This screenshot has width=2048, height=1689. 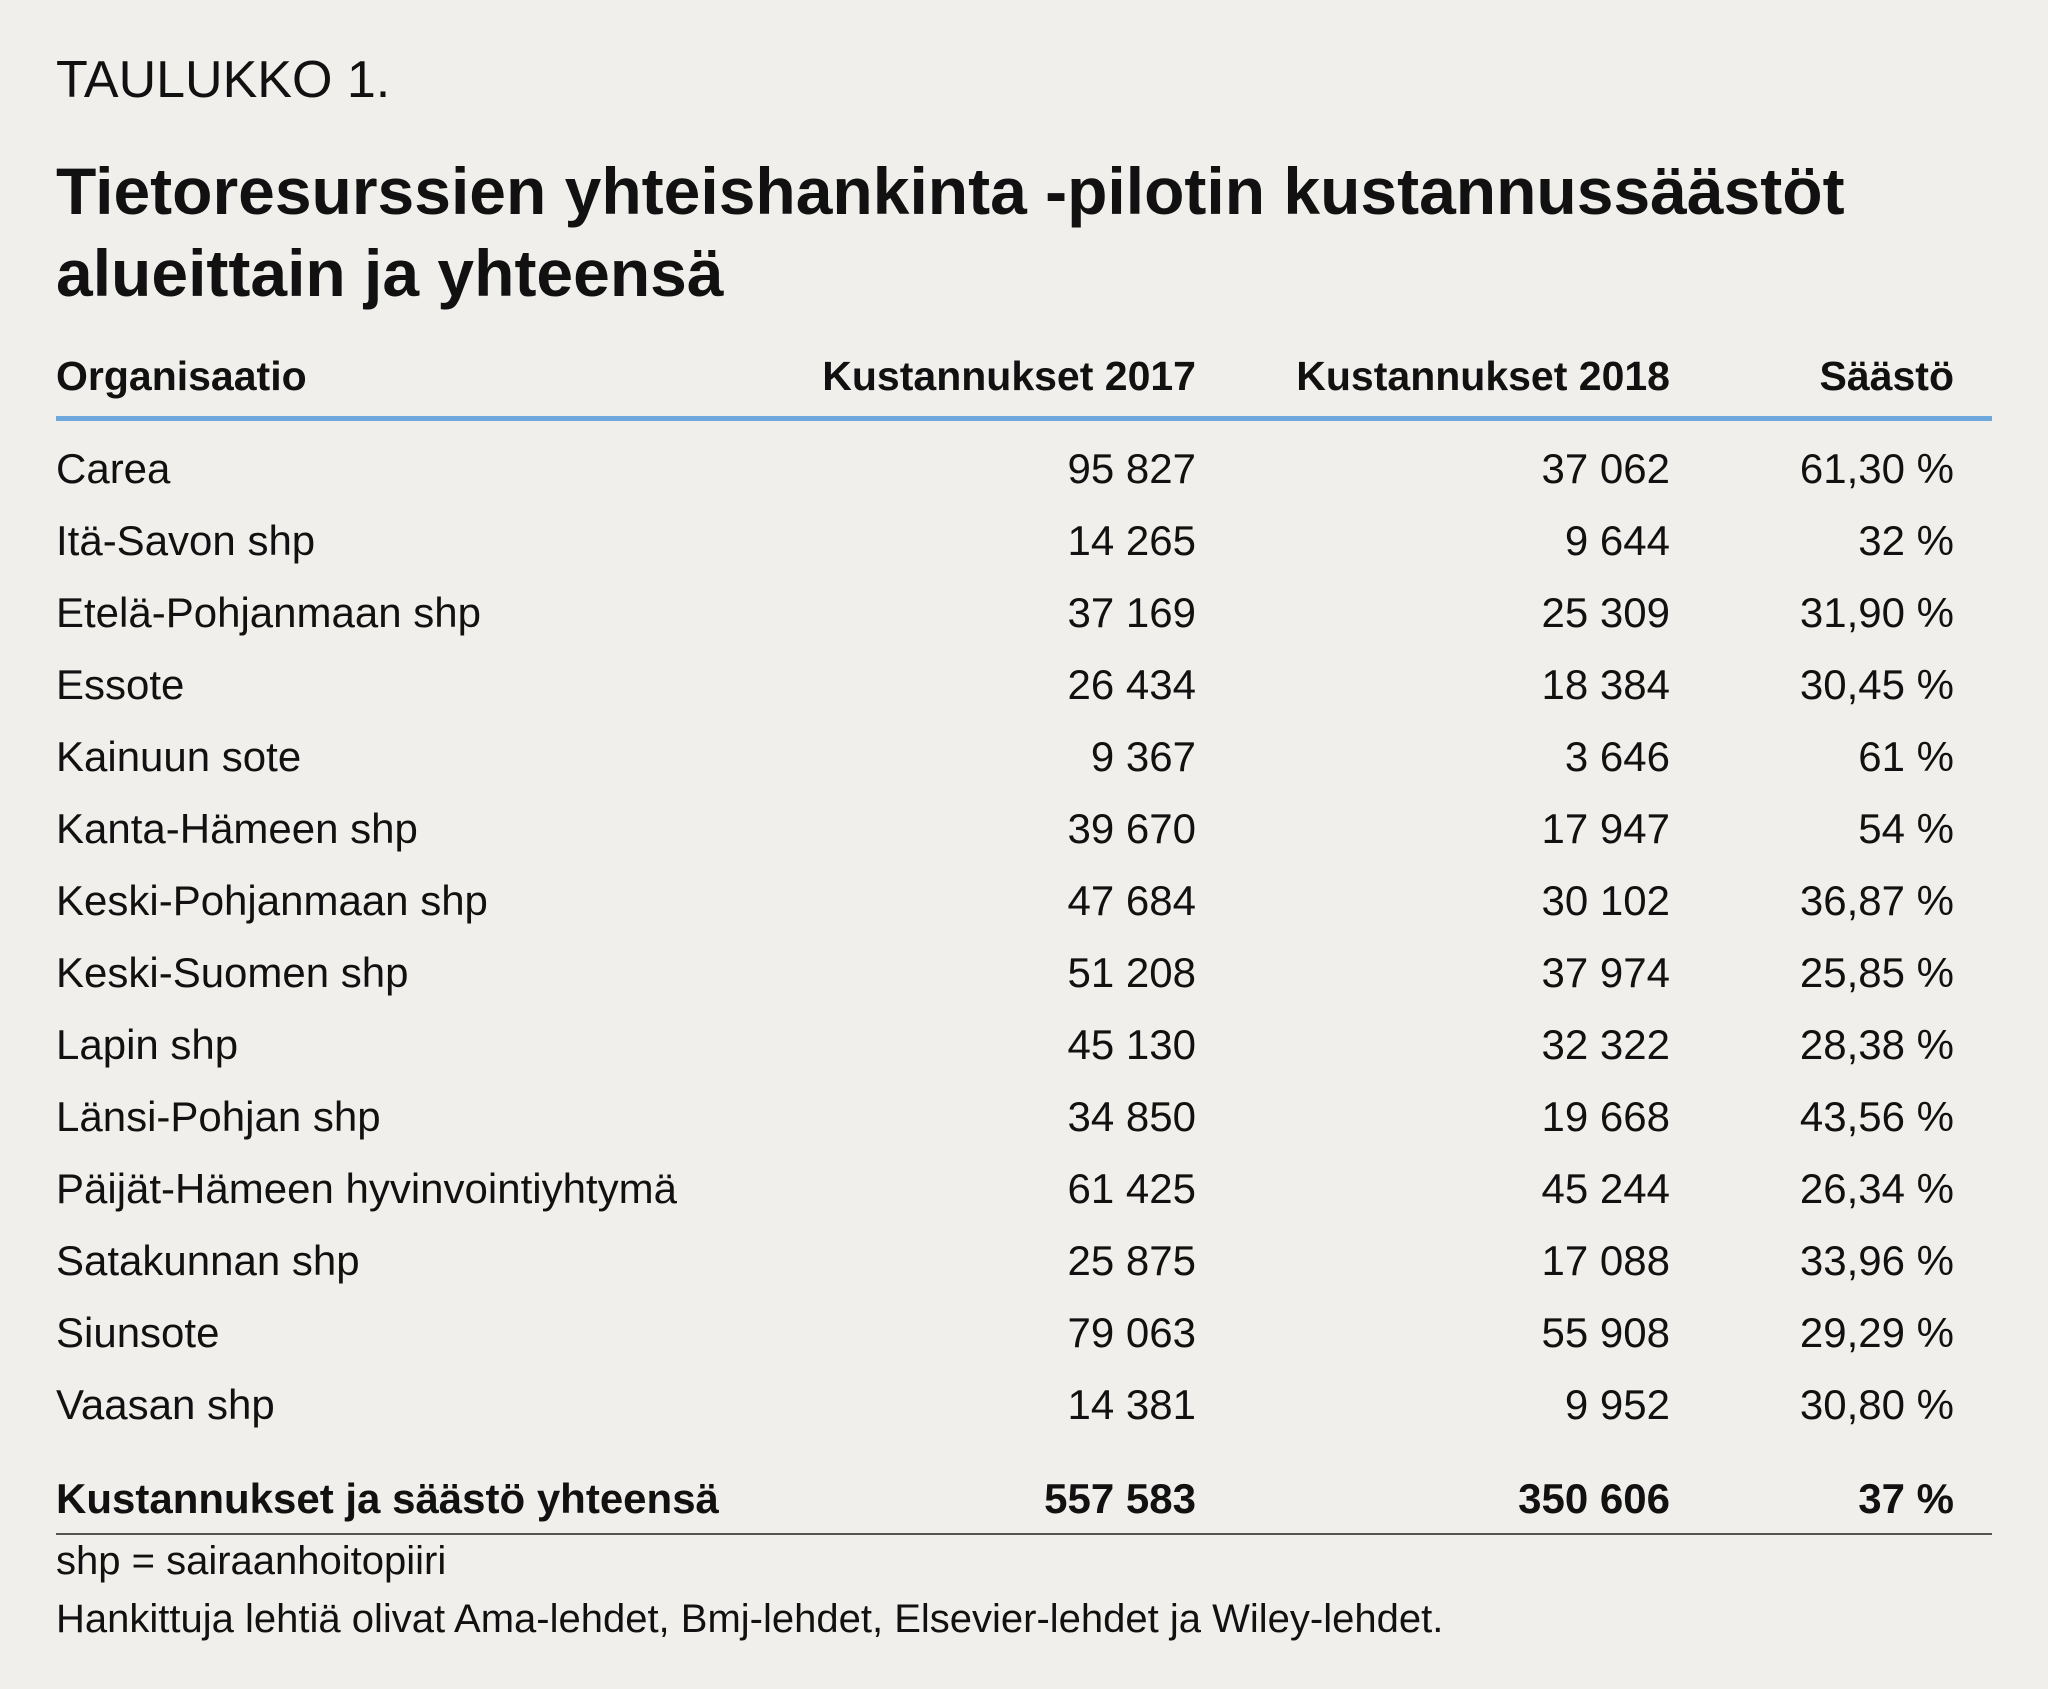 What do you see at coordinates (1594, 1498) in the screenshot?
I see `total-costs-2018: 350 606` at bounding box center [1594, 1498].